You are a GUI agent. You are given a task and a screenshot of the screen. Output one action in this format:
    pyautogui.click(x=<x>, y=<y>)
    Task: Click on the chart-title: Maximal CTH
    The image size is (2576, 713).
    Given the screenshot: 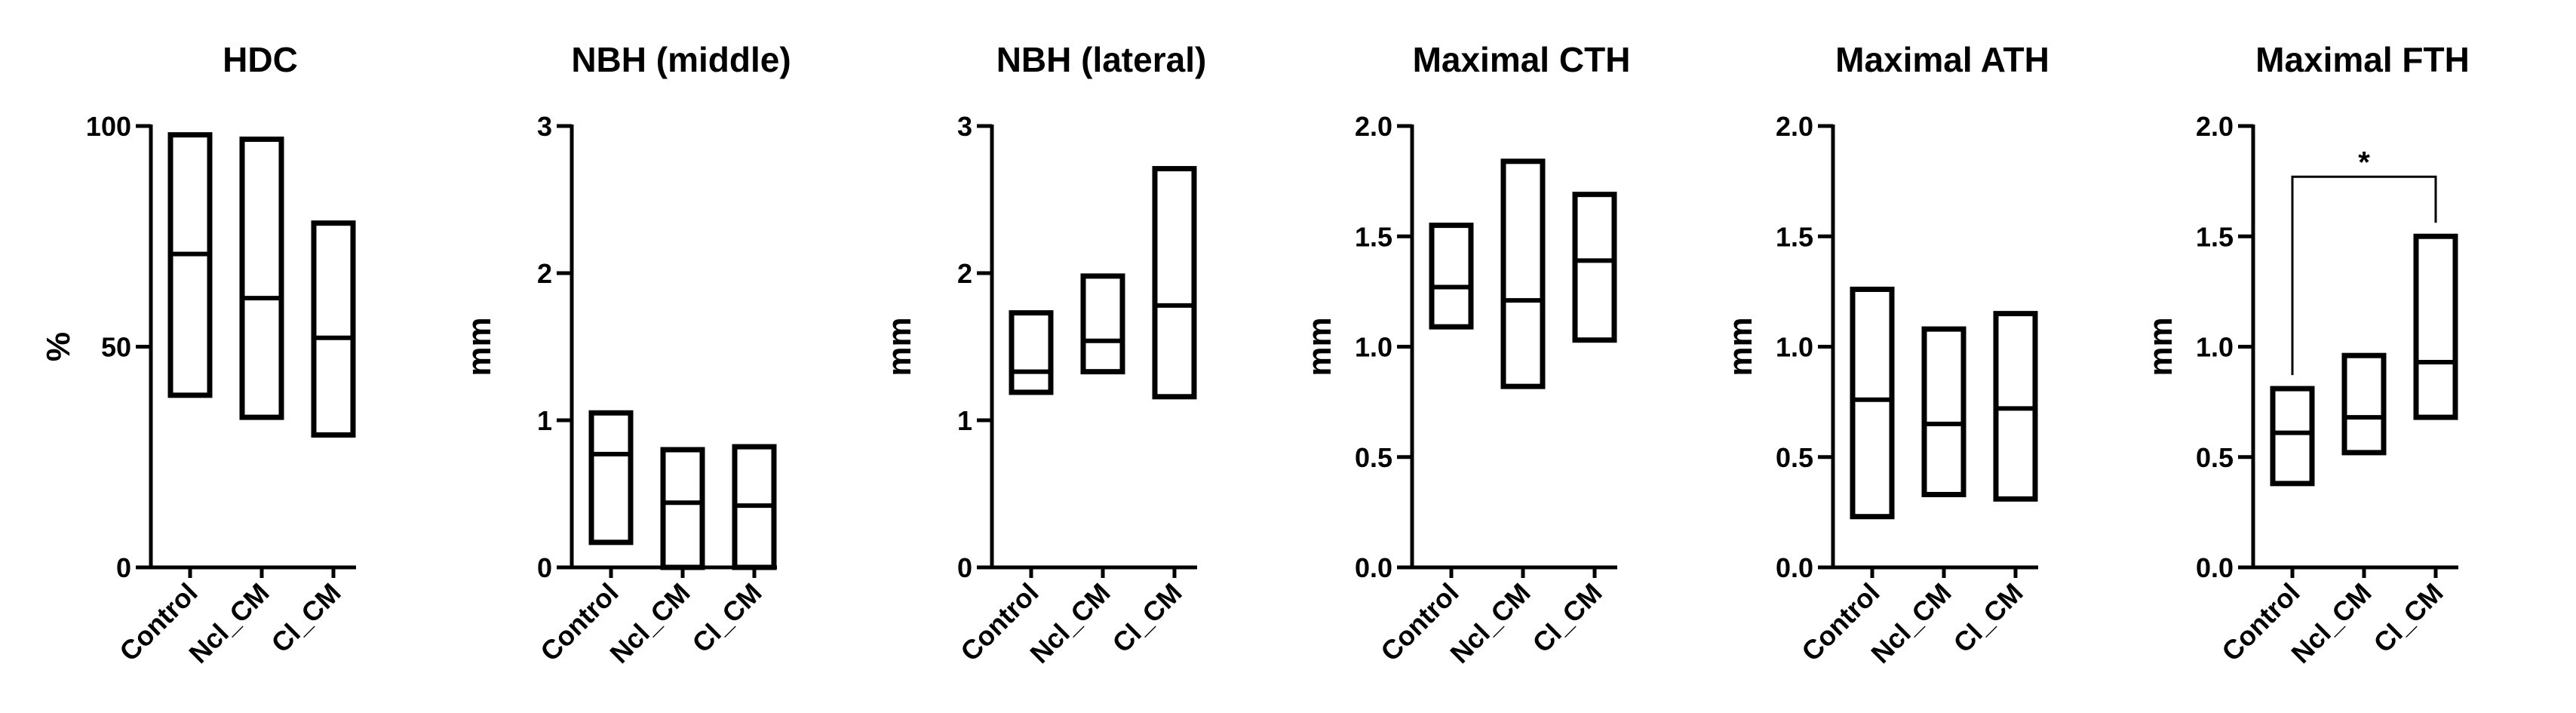 What is the action you would take?
    pyautogui.click(x=1522, y=59)
    